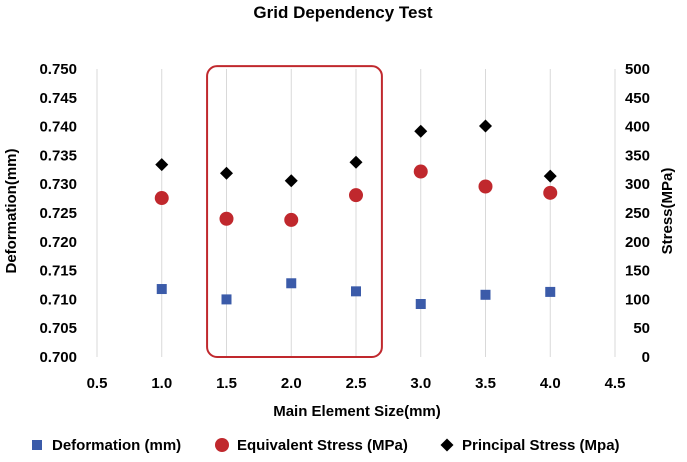 The height and width of the screenshot is (462, 687). Describe the element at coordinates (646, 357) in the screenshot. I see `y2-tick-label: 0` at that location.